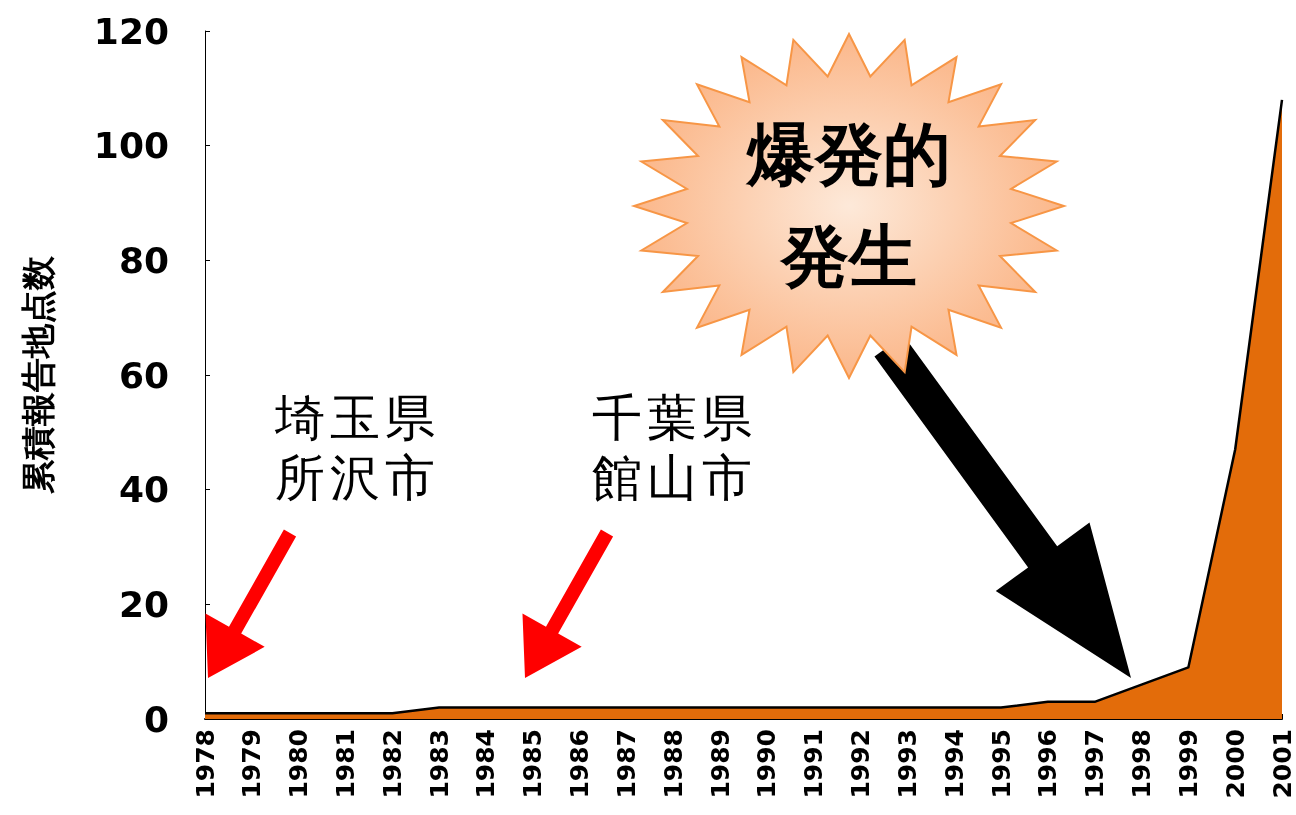 This screenshot has height=815, width=1296. I want to click on y-tick-label: 120, so click(131, 31).